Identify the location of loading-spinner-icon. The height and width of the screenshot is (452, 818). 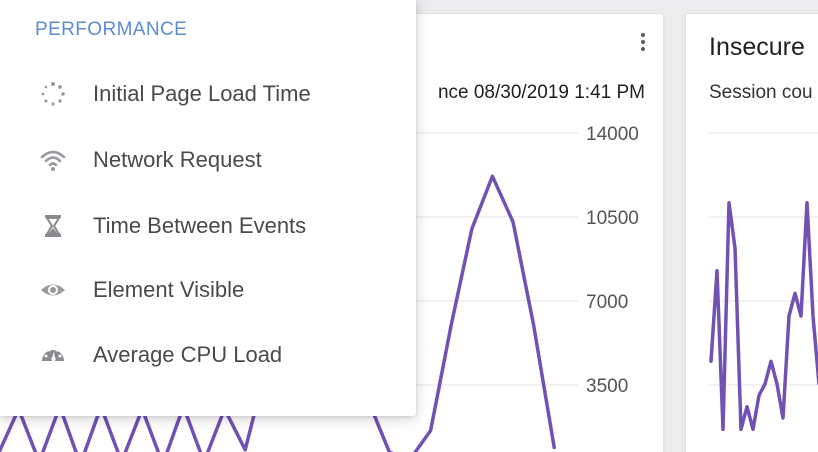
(53, 94).